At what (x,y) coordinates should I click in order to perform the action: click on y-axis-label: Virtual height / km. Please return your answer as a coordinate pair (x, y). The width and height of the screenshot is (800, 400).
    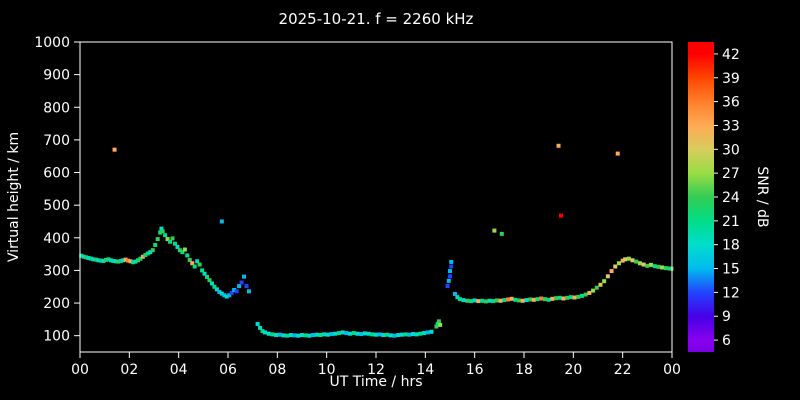
    Looking at the image, I should click on (14, 197).